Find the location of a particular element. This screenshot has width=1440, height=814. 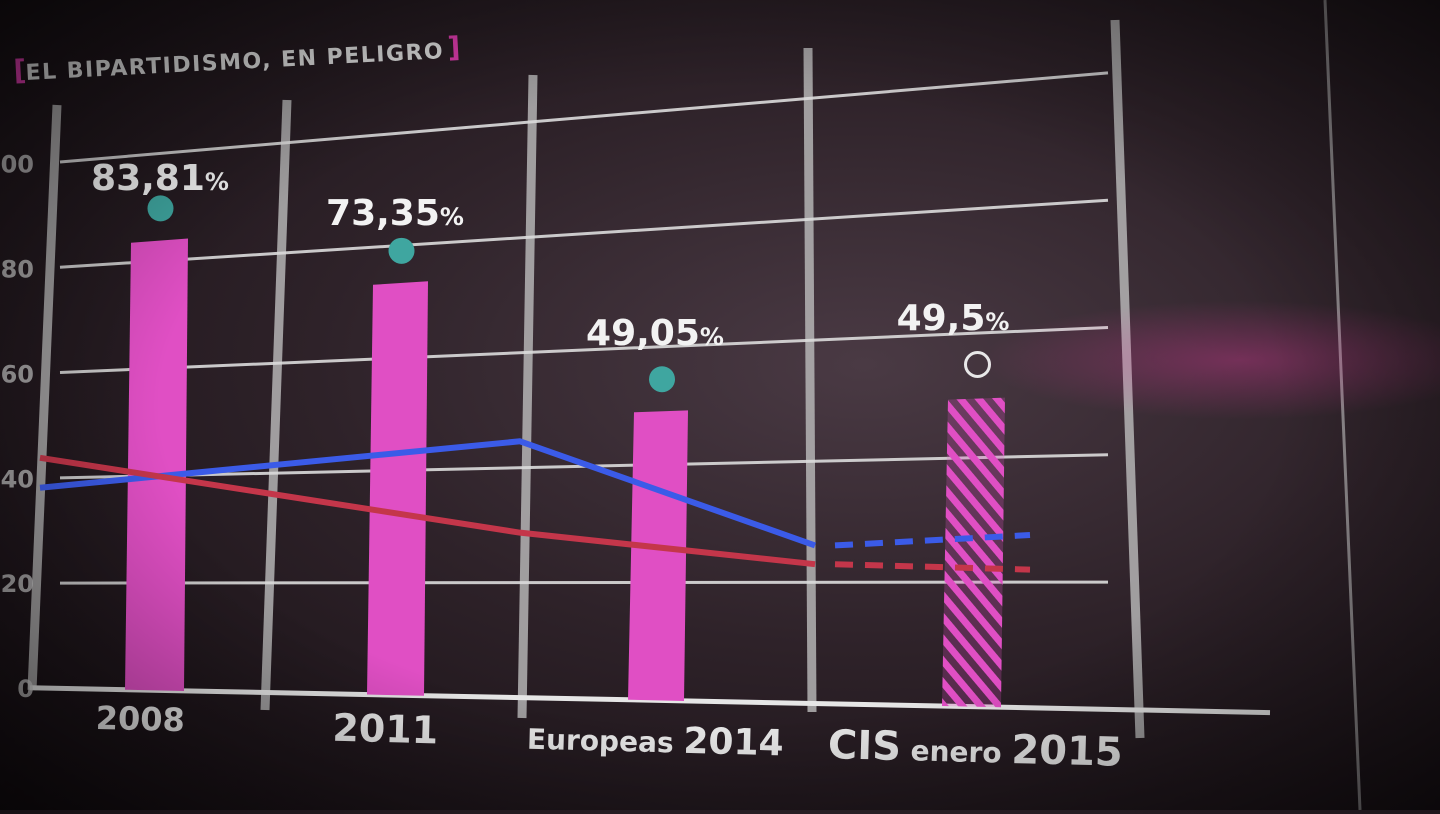

chart-title: [ EL BIPARTIDISMO, EN PELIGRO ] is located at coordinates (237, 58).